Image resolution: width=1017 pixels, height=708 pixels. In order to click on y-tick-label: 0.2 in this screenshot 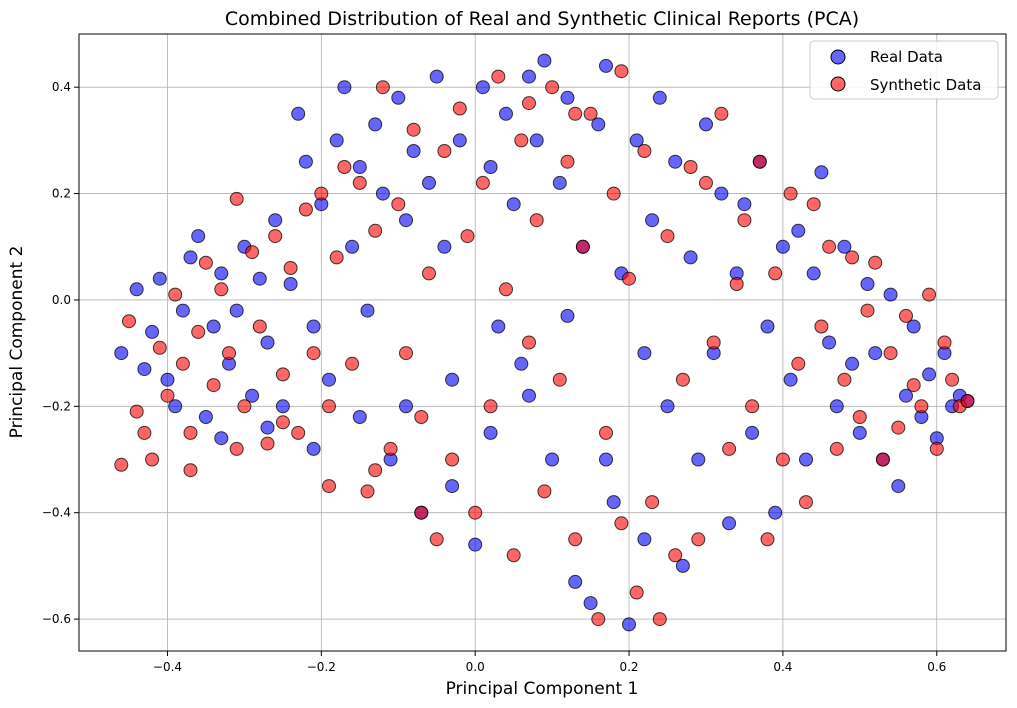, I will do `click(61, 194)`.